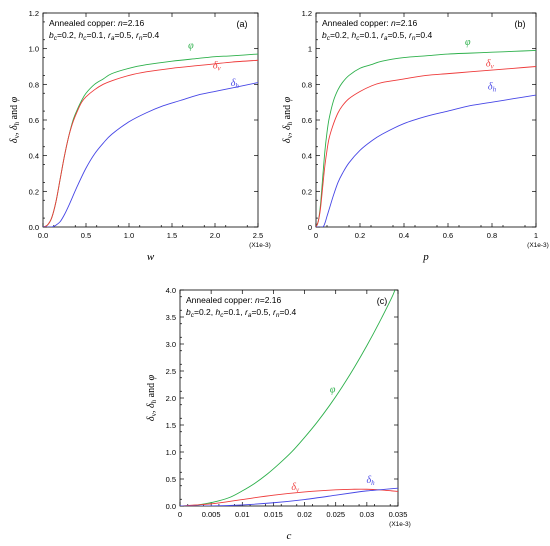  Describe the element at coordinates (273, 514) in the screenshot. I see `panel-c-x-tick-label: 0.015` at that location.